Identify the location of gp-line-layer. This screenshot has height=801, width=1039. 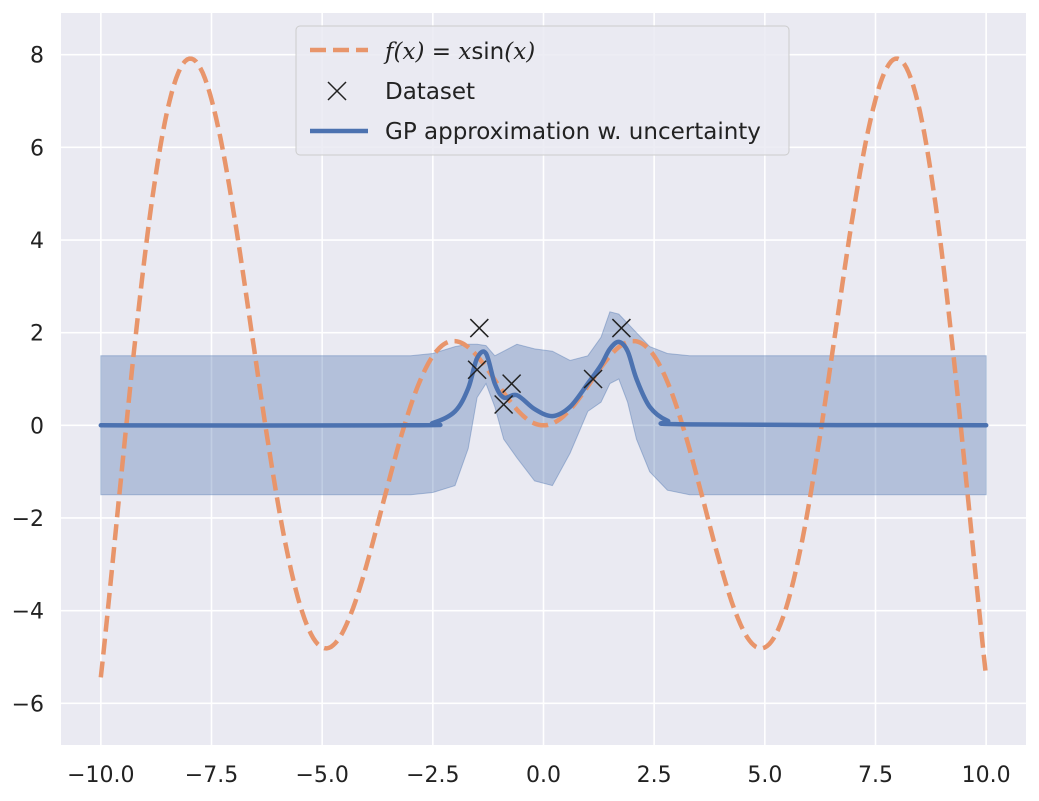
(543, 383).